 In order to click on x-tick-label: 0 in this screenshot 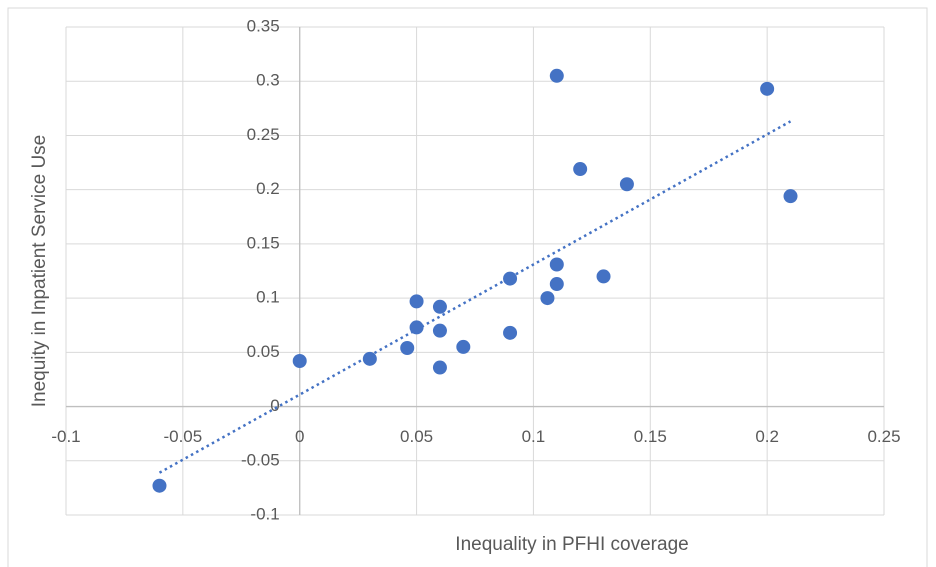, I will do `click(299, 436)`.